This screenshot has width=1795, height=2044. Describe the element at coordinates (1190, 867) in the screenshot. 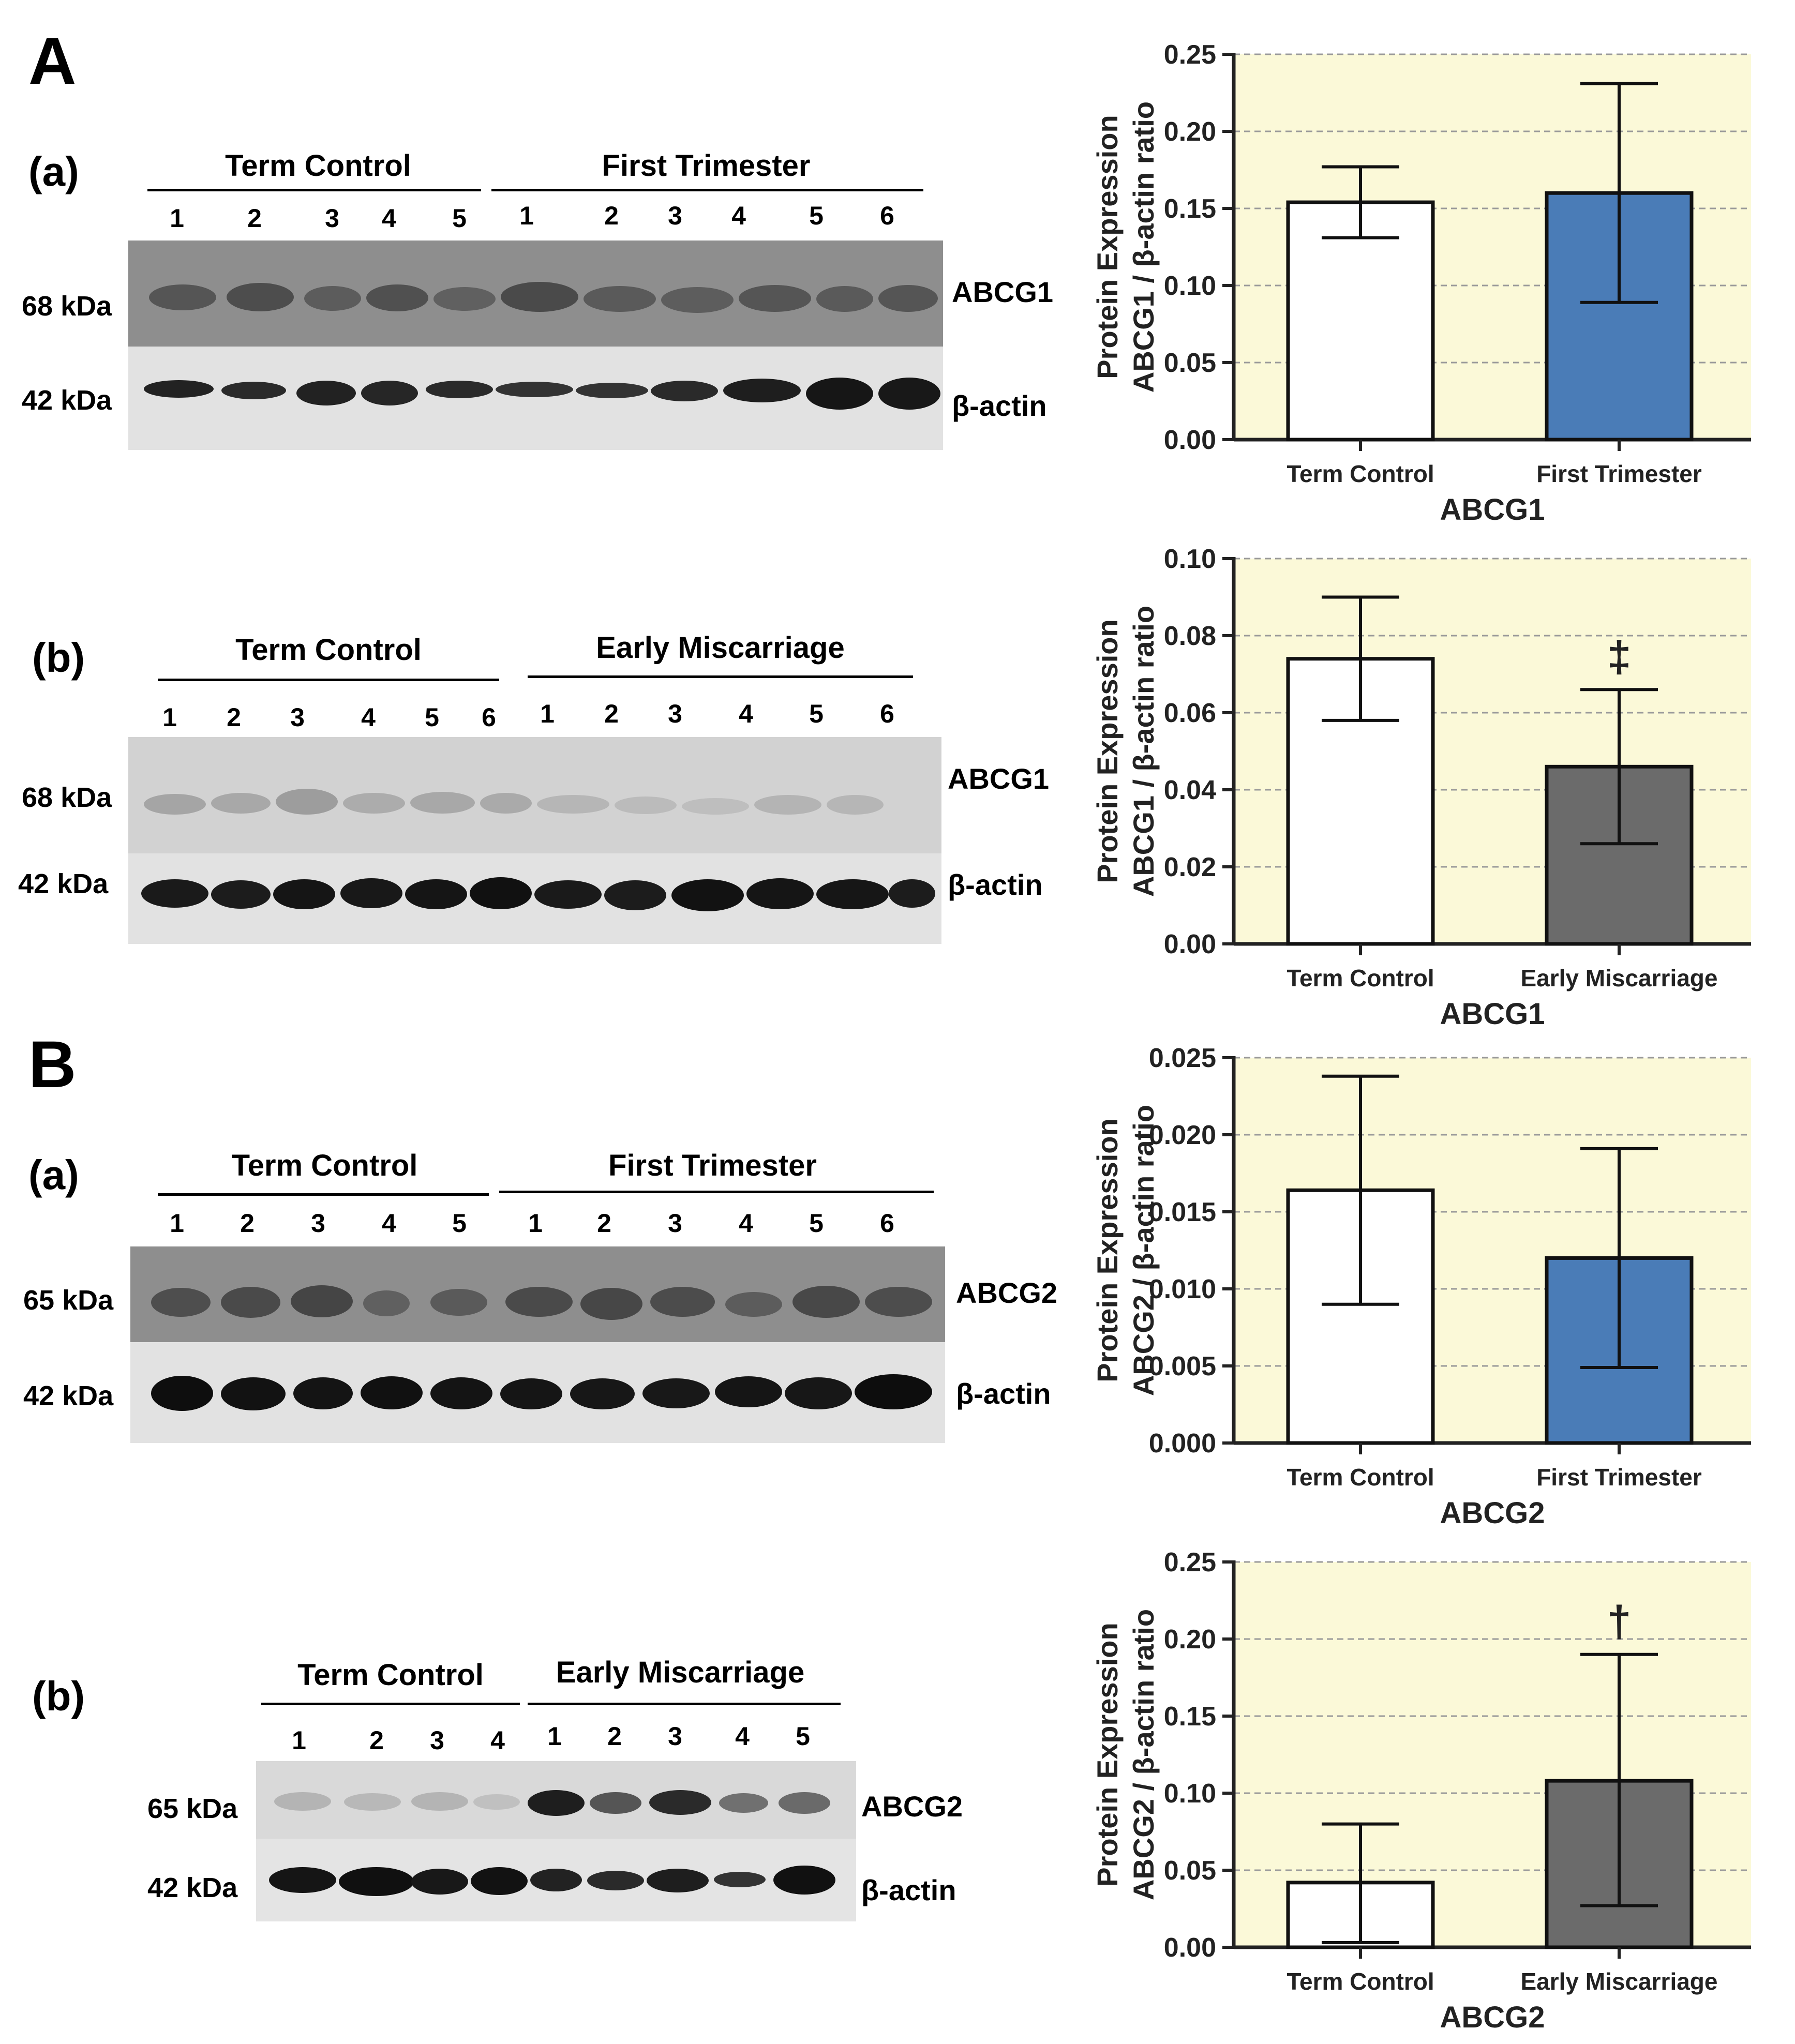

I see `y-tick-label: 0.02` at that location.